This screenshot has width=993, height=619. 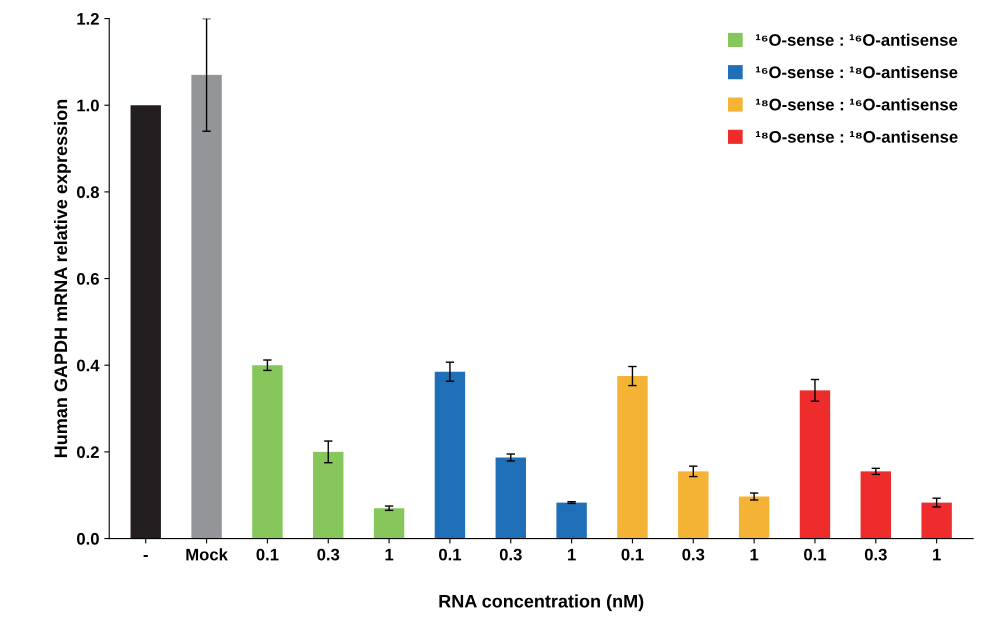 I want to click on y-tick-label: 1.0, so click(x=88, y=106).